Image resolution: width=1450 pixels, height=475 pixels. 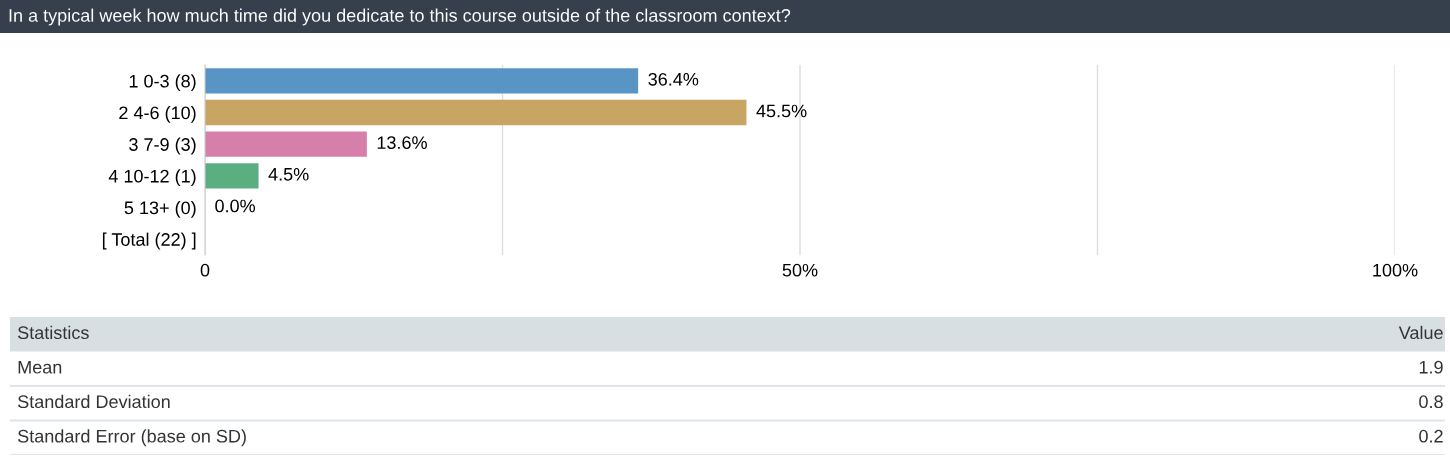 What do you see at coordinates (800, 270) in the screenshot?
I see `x-tick-label: 50%` at bounding box center [800, 270].